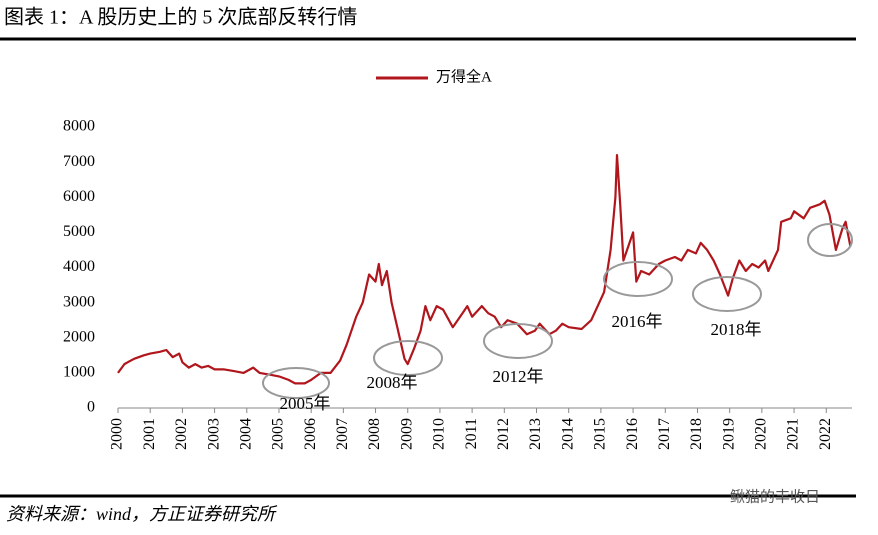 The width and height of the screenshot is (878, 535). I want to click on y-tick-label: 7000, so click(79, 161).